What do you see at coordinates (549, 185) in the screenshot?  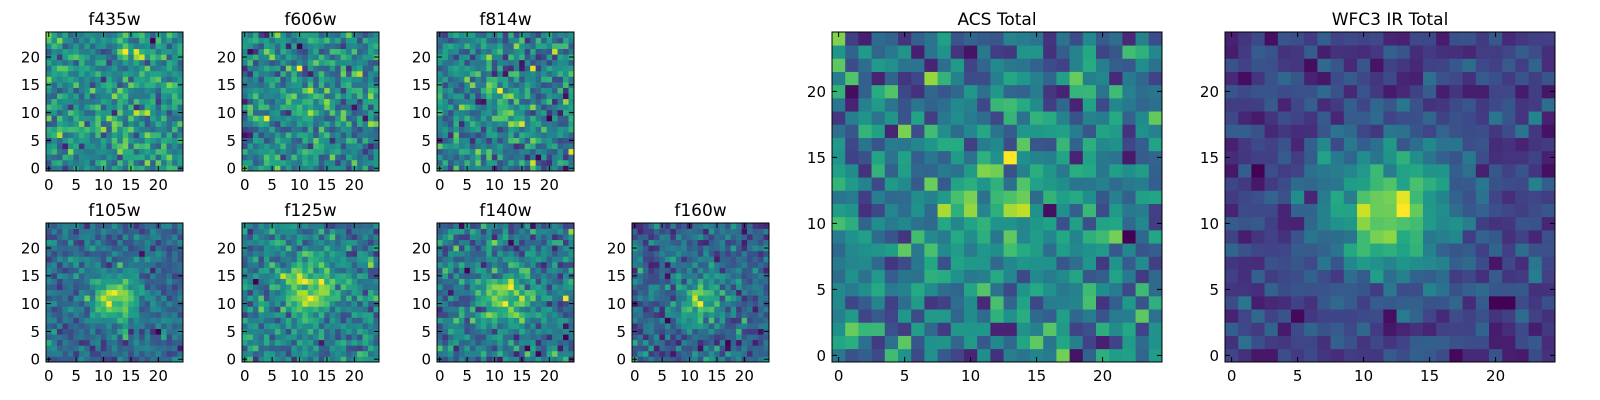 I see `x-tick-label: 20` at bounding box center [549, 185].